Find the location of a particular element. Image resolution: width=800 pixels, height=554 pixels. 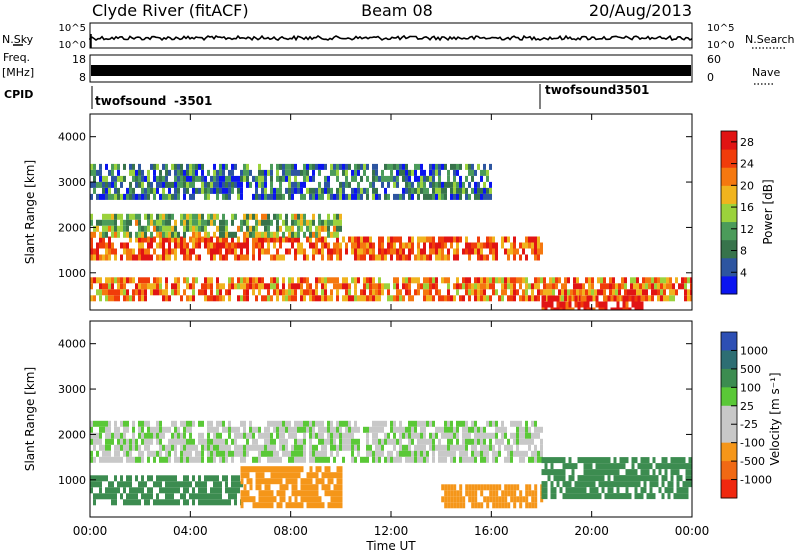

velocity-colorbar-tick-label: -1000 is located at coordinates (756, 480).